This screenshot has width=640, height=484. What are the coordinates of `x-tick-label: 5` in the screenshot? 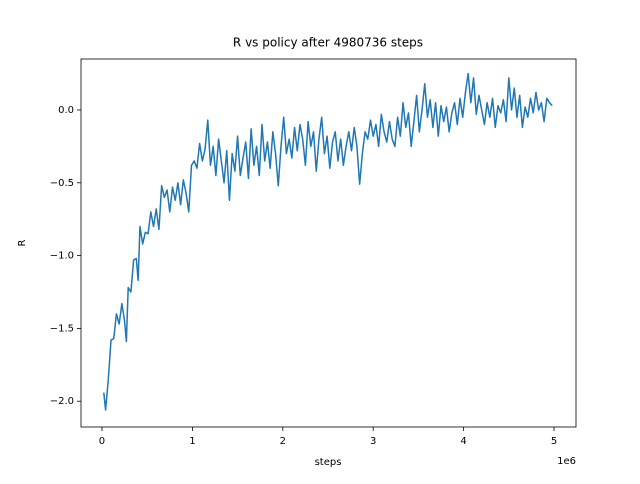 It's located at (554, 441).